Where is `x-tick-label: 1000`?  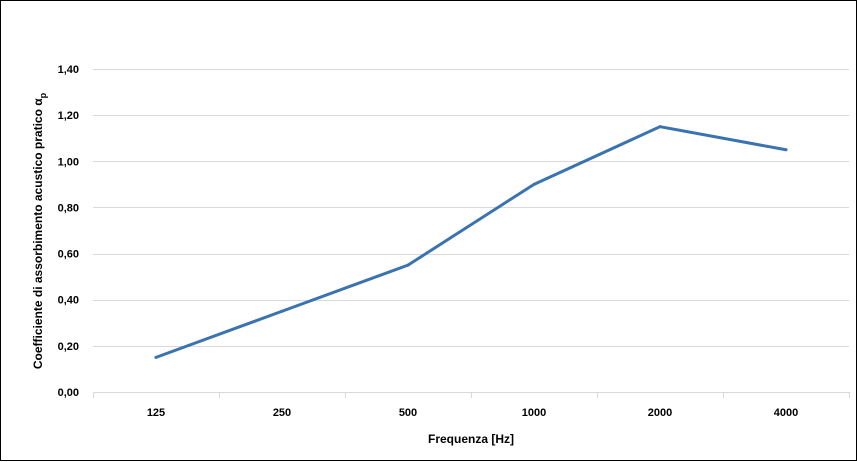 x-tick-label: 1000 is located at coordinates (534, 413).